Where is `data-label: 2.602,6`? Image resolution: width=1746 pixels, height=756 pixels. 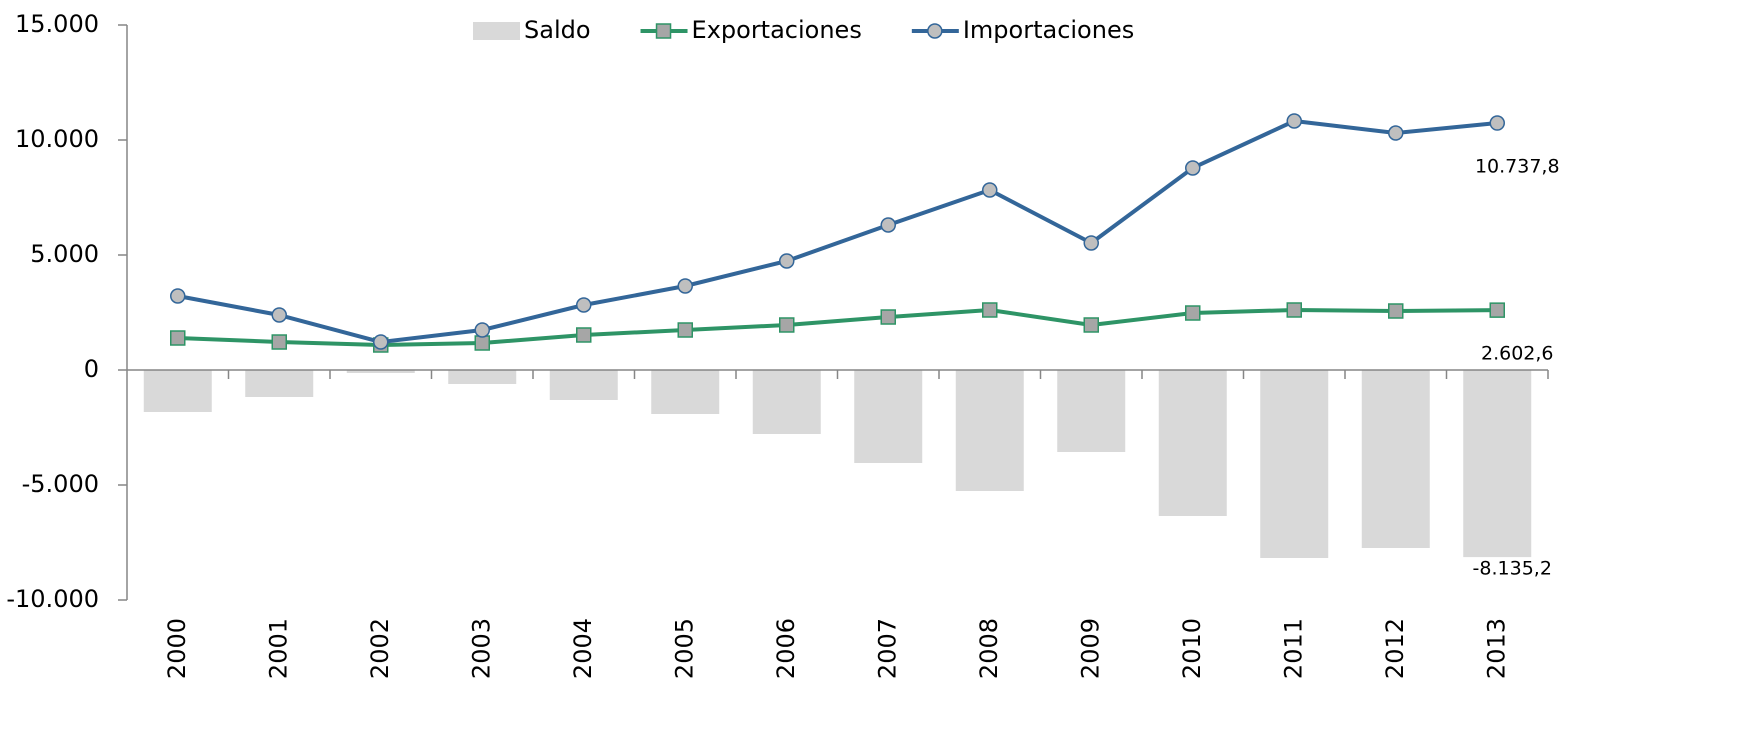 data-label: 2.602,6 is located at coordinates (1517, 354).